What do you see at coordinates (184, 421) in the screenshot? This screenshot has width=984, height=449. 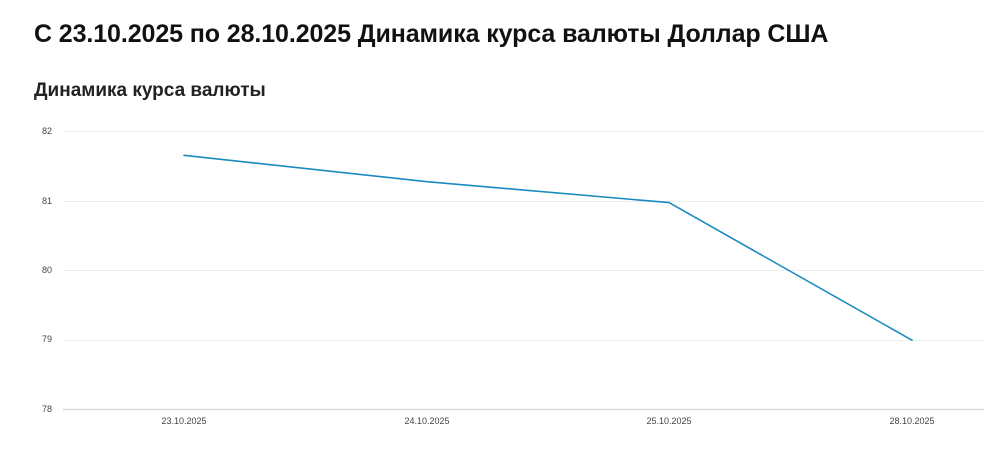 I see `x-tick-label: 23.10.2025` at bounding box center [184, 421].